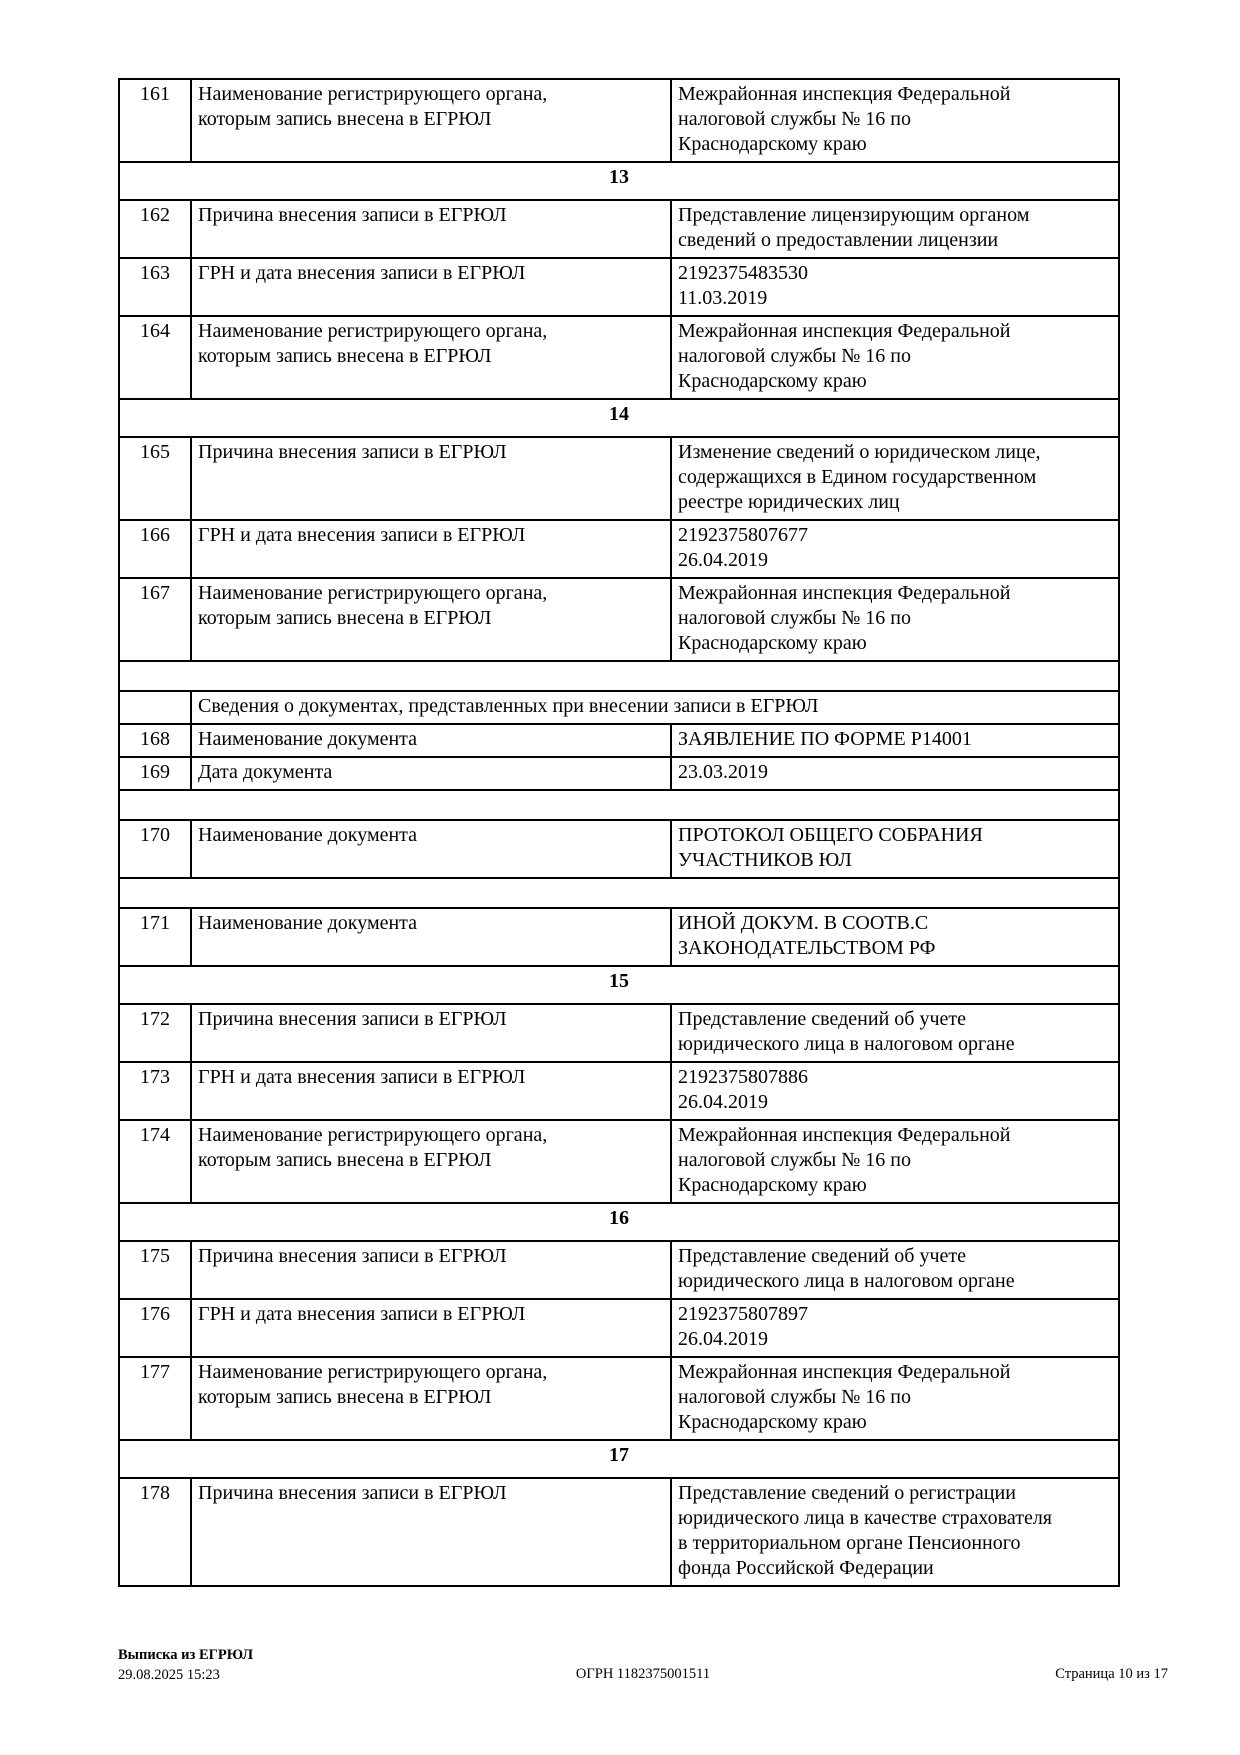 The height and width of the screenshot is (1755, 1240). I want to click on section-number-cell: 16, so click(619, 1222).